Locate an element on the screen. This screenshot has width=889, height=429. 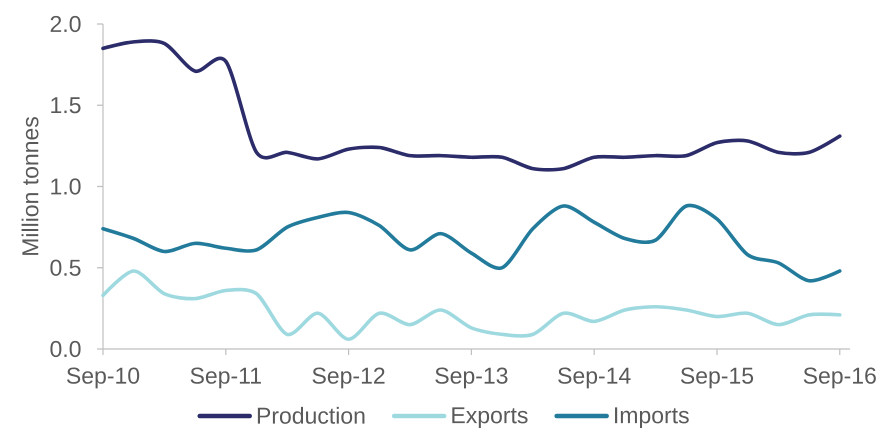
x-tick-label: Sep-12 is located at coordinates (348, 378).